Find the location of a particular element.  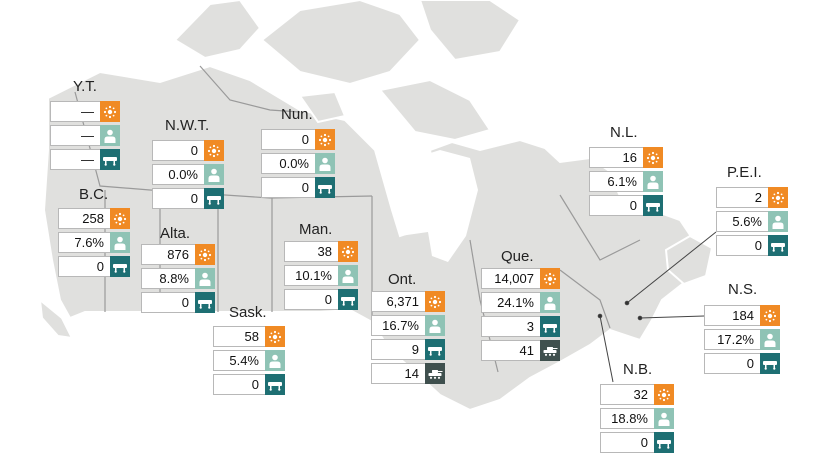

stat-row-cases: 58 is located at coordinates (249, 336).